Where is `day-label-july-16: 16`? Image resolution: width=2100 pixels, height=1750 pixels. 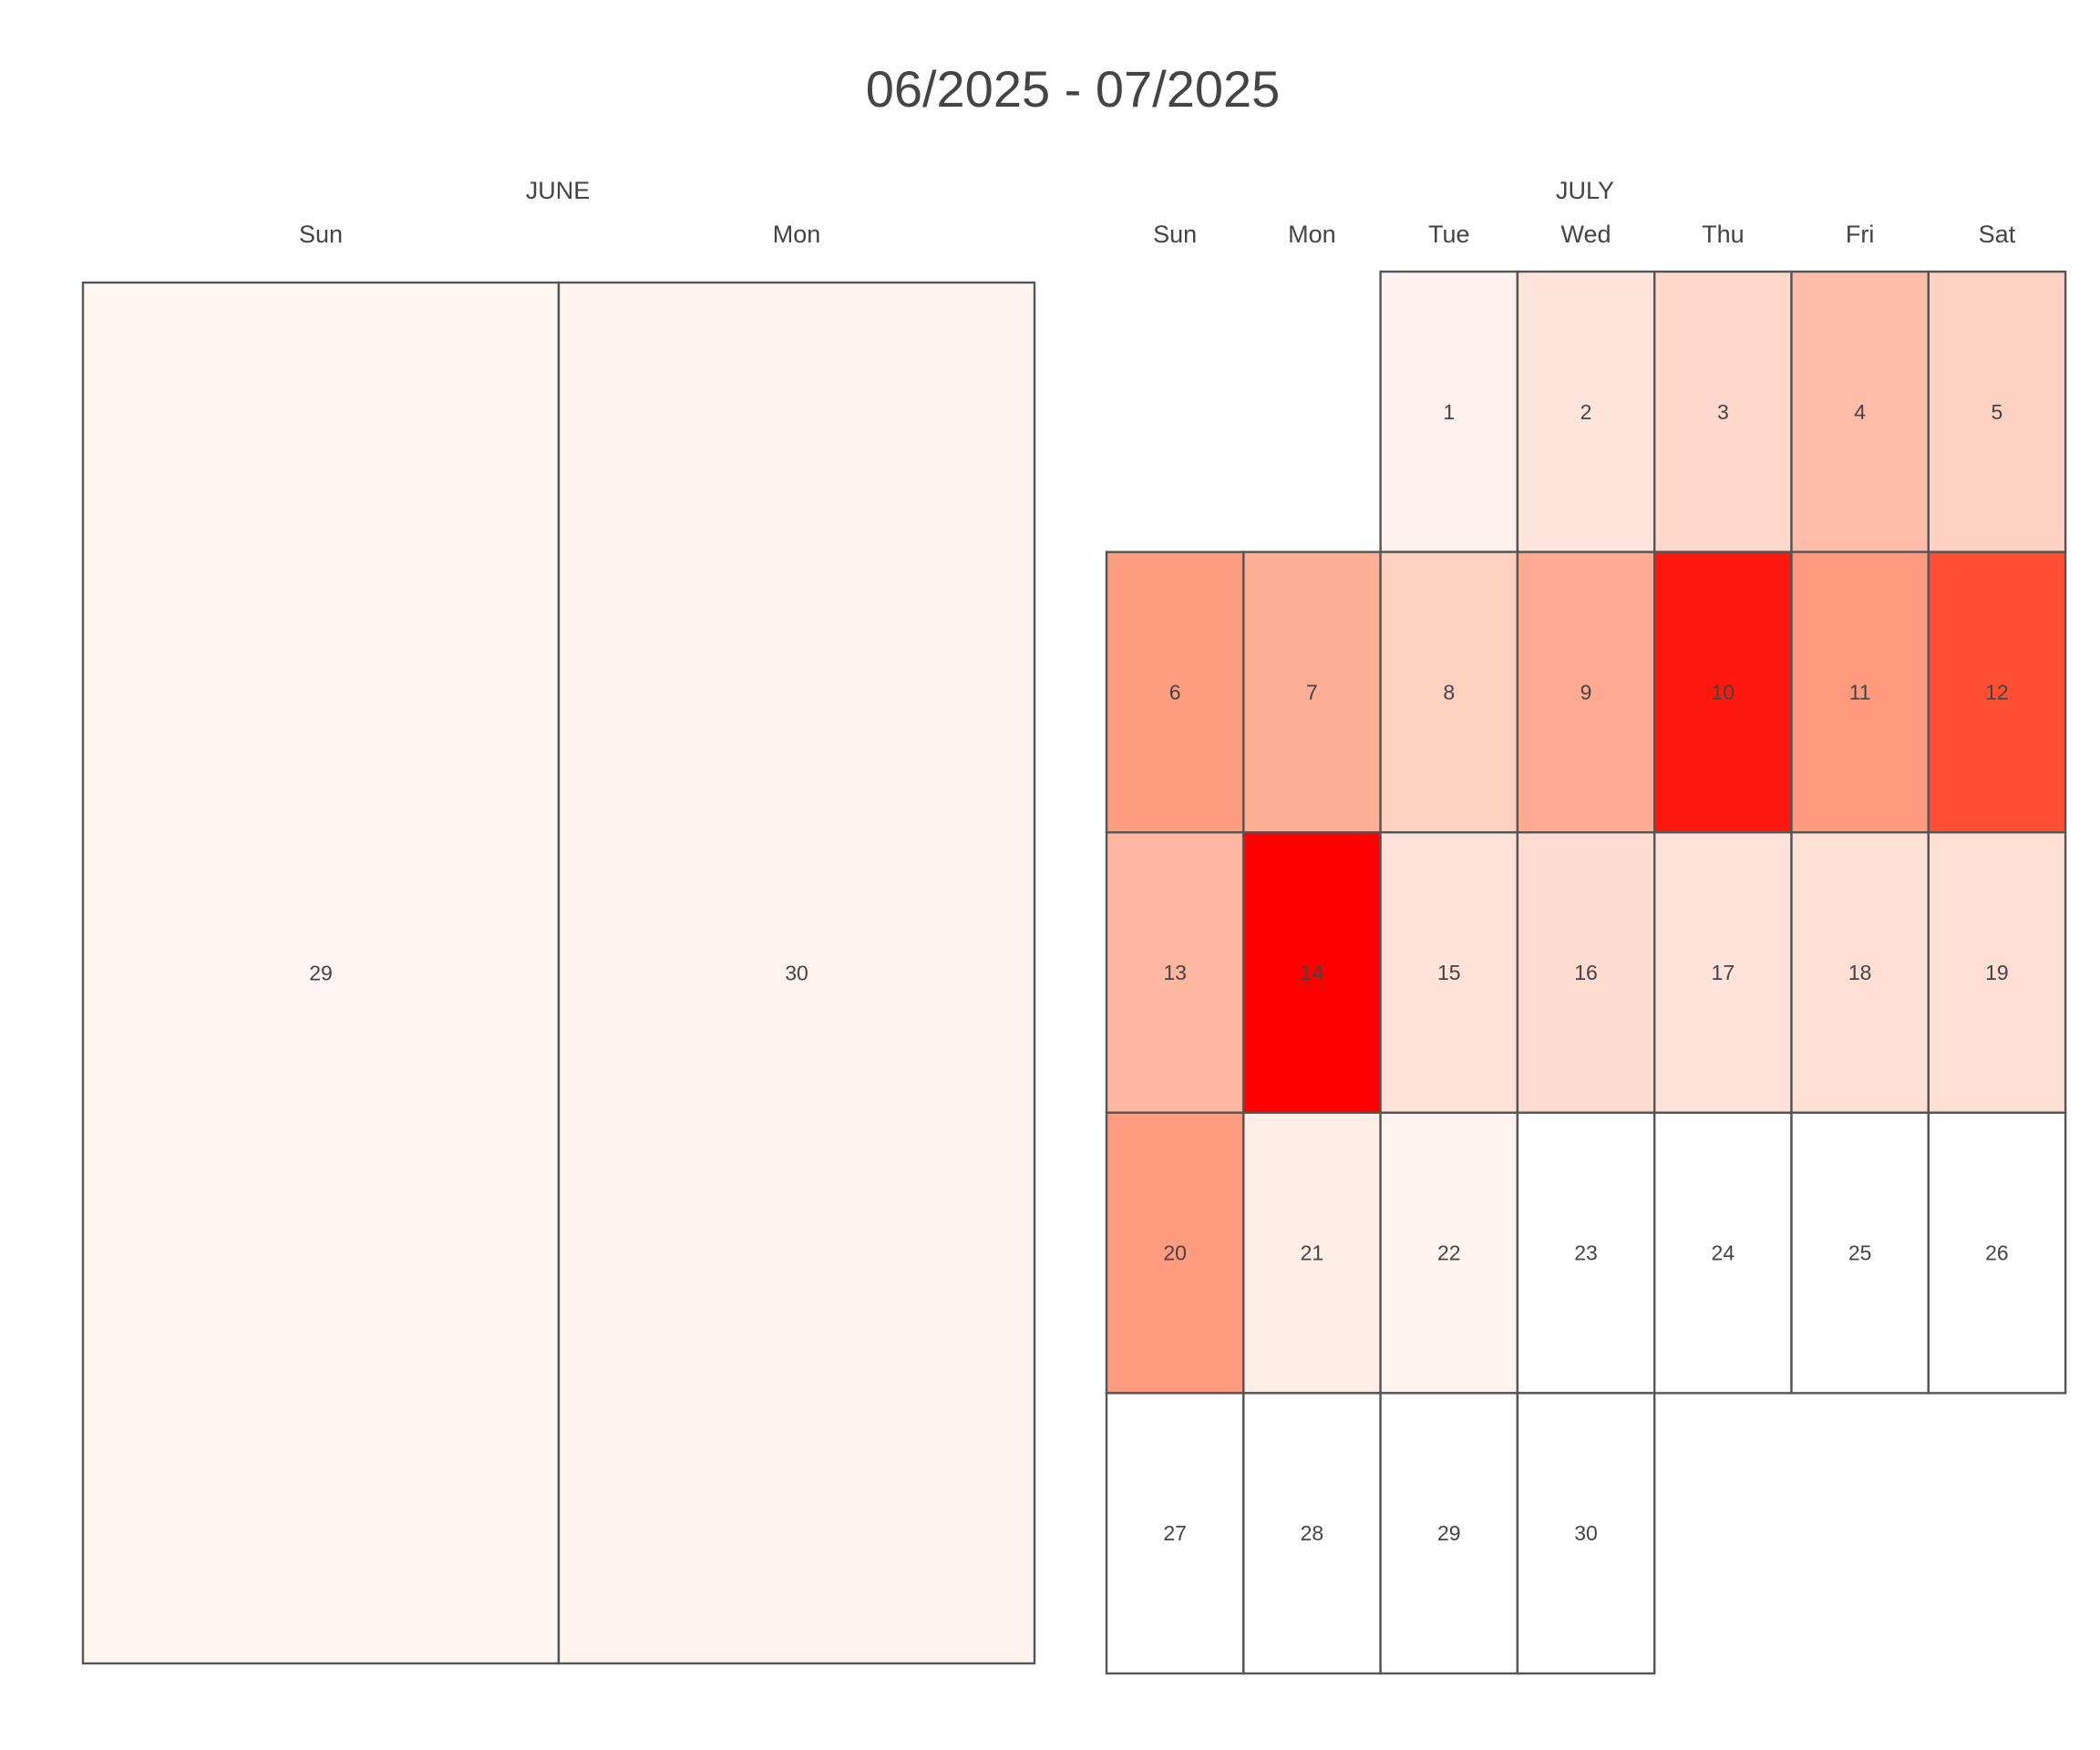
day-label-july-16: 16 is located at coordinates (1586, 972).